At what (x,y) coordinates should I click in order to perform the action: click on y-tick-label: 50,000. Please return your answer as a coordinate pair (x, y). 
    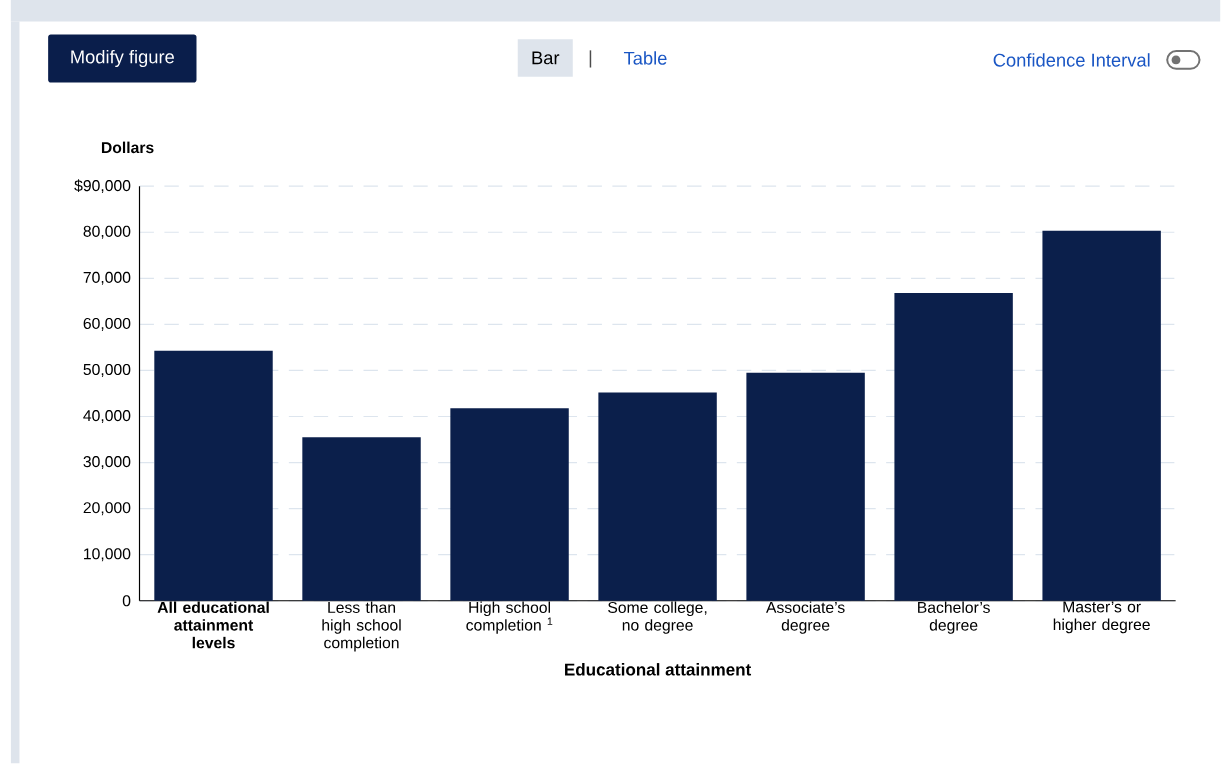
    Looking at the image, I should click on (107, 371).